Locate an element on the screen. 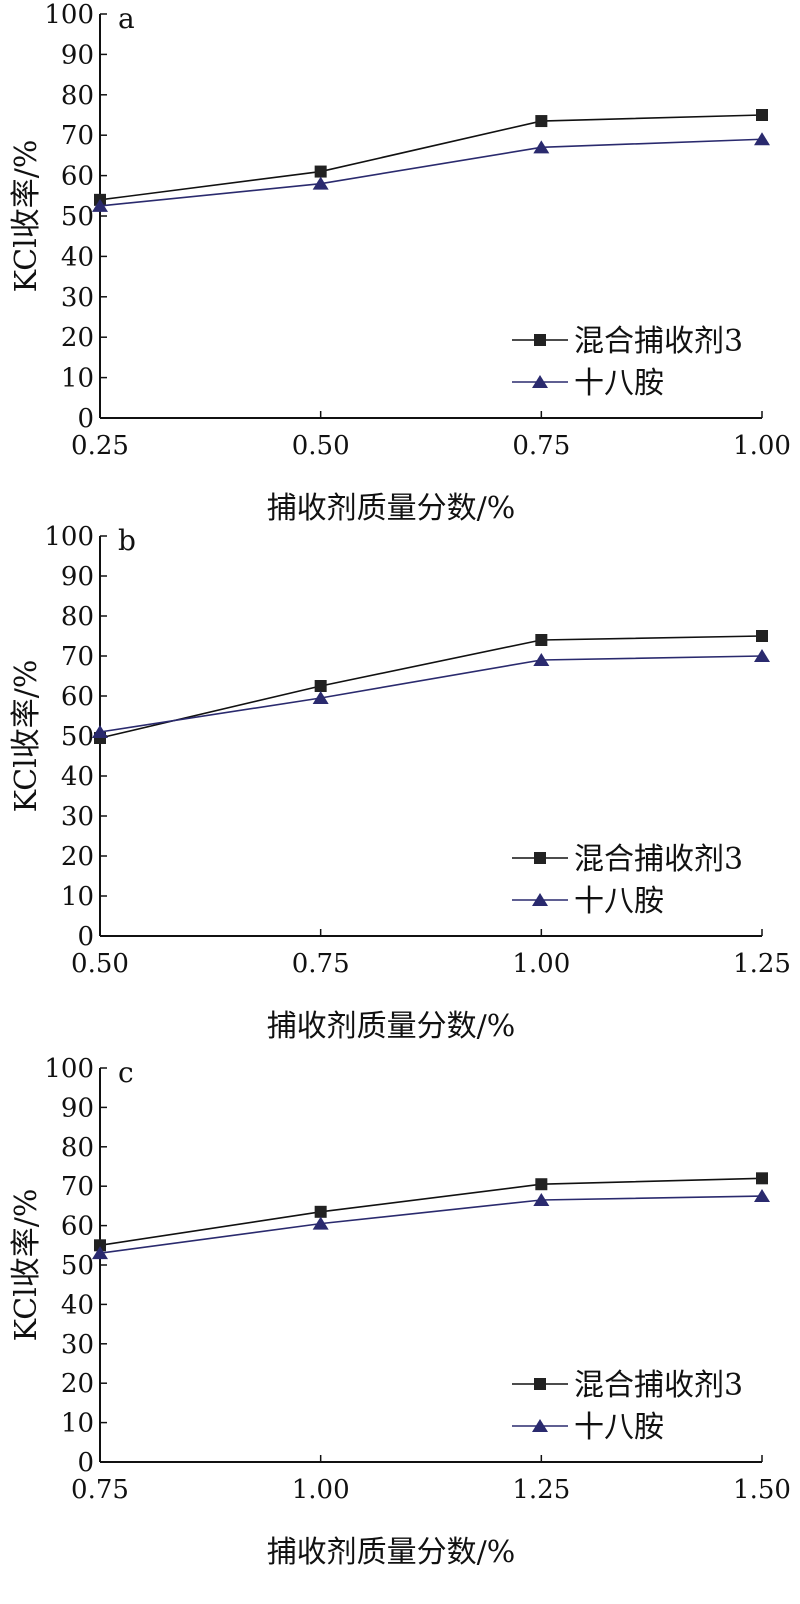 This screenshot has width=800, height=1604. panel-label: c is located at coordinates (126, 1072).